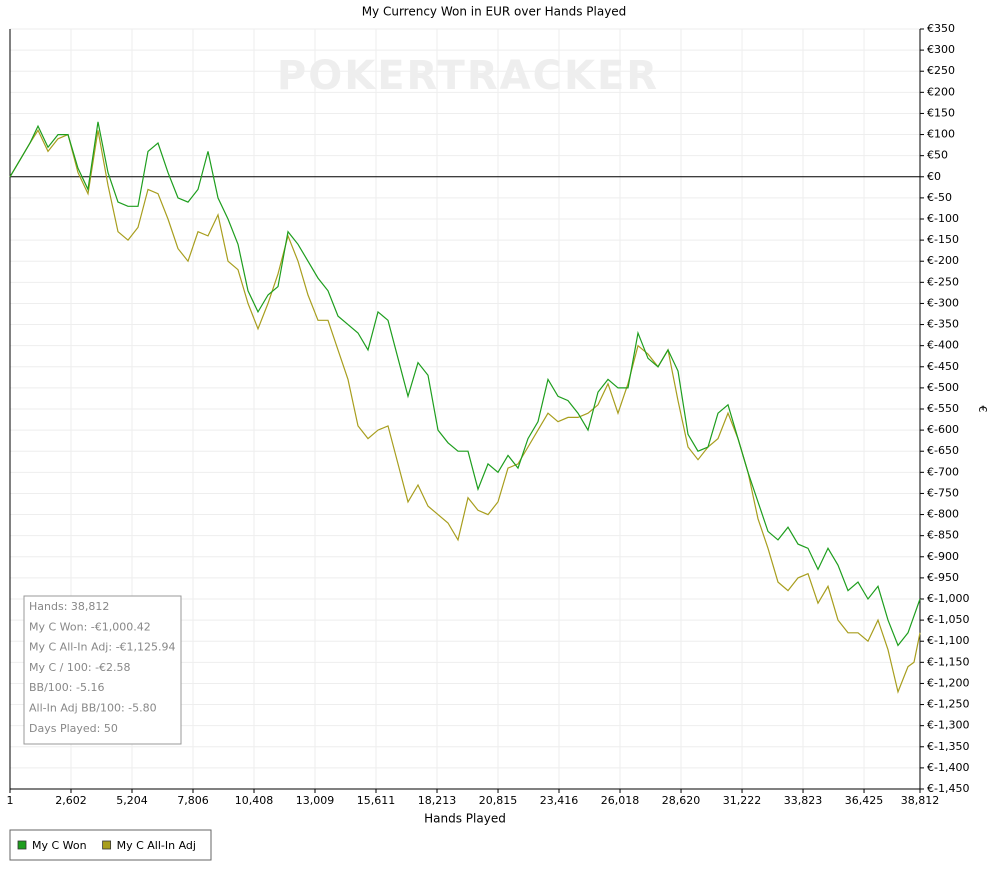 The height and width of the screenshot is (875, 989). Describe the element at coordinates (73, 728) in the screenshot. I see `stat-line: Days Played: 50` at that location.